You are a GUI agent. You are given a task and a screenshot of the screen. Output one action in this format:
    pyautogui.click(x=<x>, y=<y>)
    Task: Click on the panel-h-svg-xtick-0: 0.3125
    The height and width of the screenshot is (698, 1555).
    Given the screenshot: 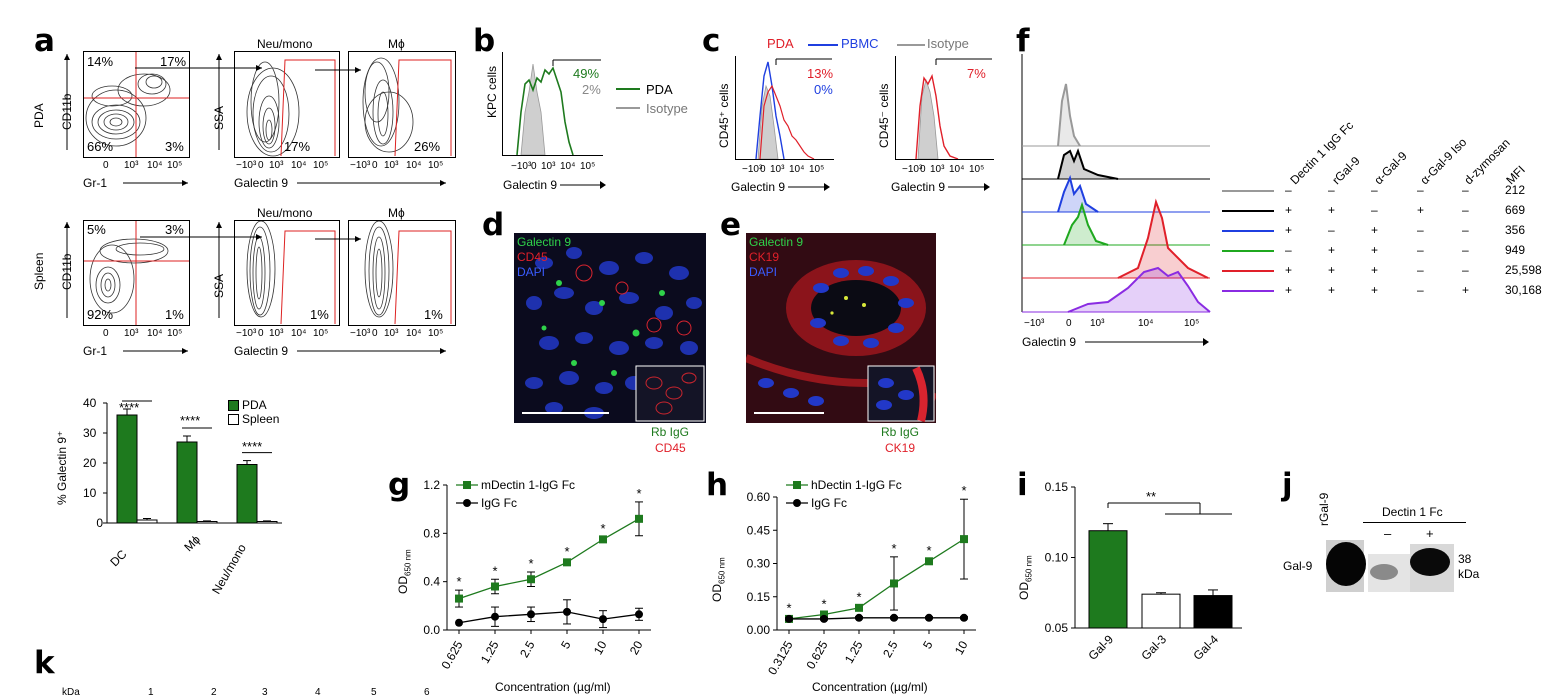 What is the action you would take?
    pyautogui.click(x=780, y=657)
    